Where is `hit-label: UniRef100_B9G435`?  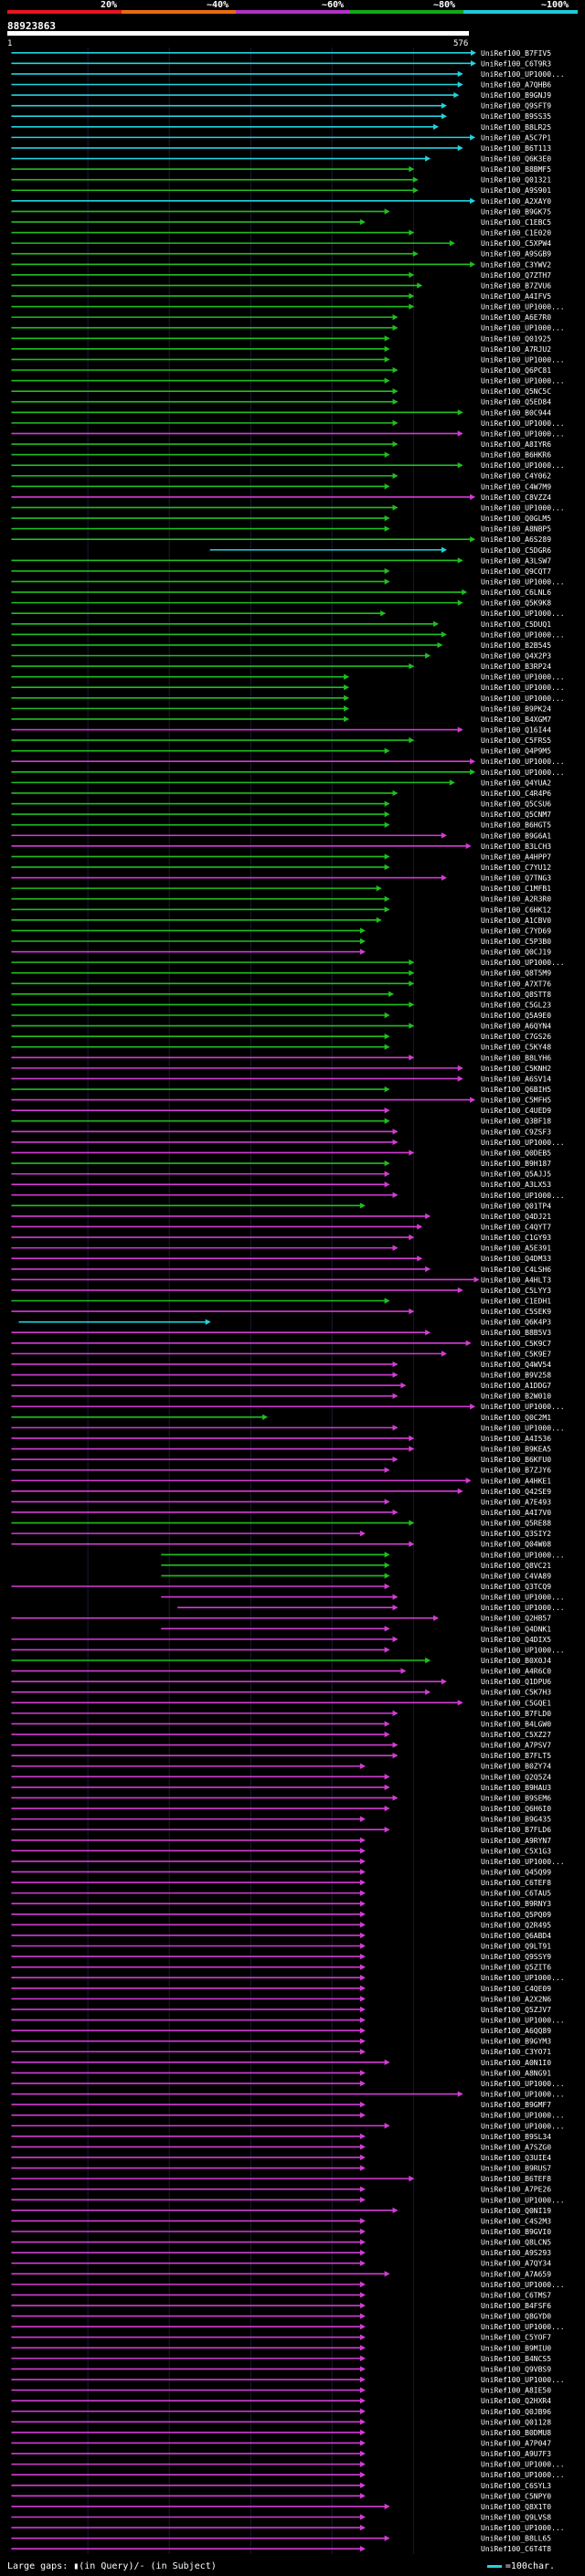 hit-label: UniRef100_B9G435 is located at coordinates (516, 1820).